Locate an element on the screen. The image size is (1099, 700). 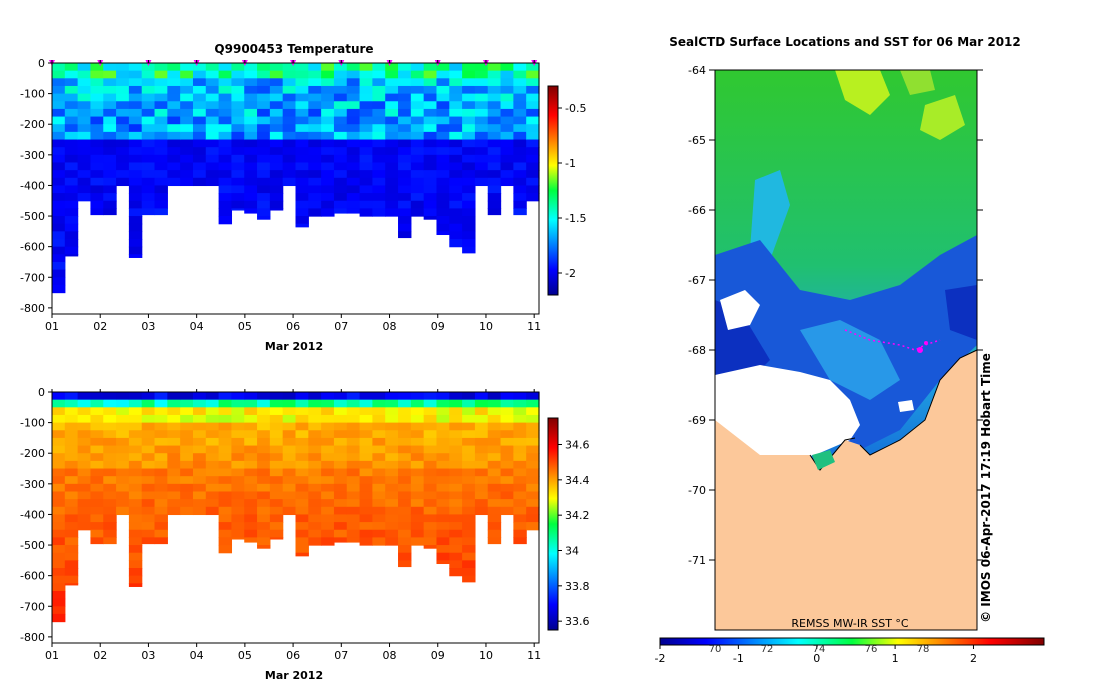
cb-tick-label: 0 is located at coordinates (816, 658).